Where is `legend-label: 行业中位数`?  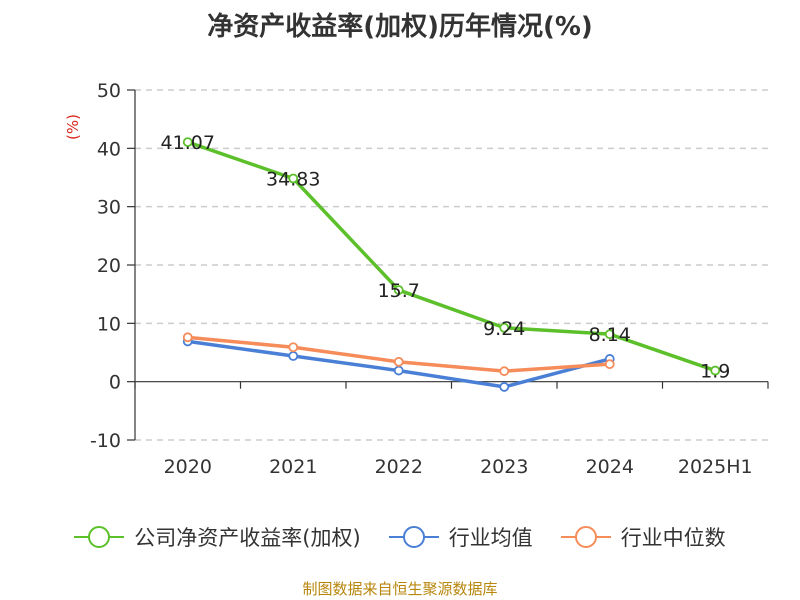 legend-label: 行业中位数 is located at coordinates (673, 538).